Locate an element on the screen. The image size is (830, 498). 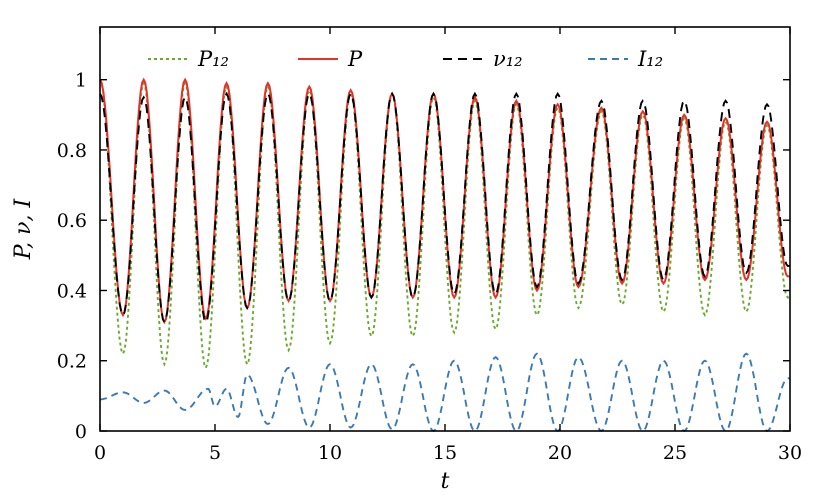
legend-label-2: ν₁₂ is located at coordinates (508, 59).